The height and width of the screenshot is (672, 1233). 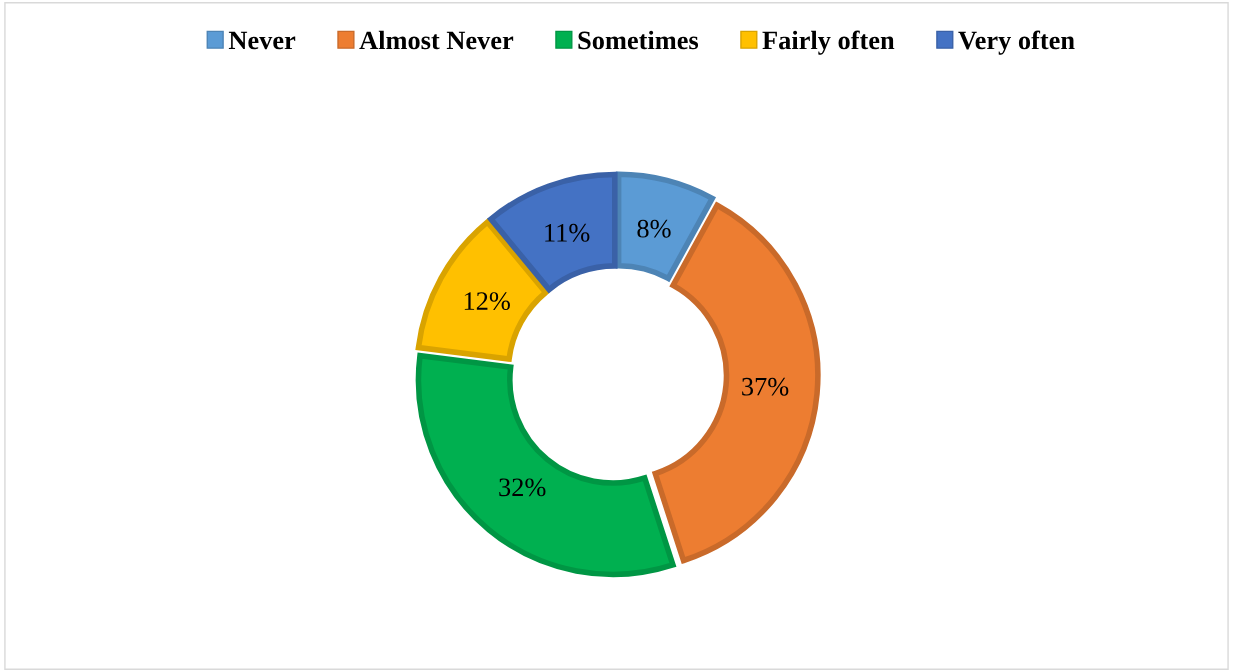 I want to click on legend-label: Very often, so click(x=1016, y=42).